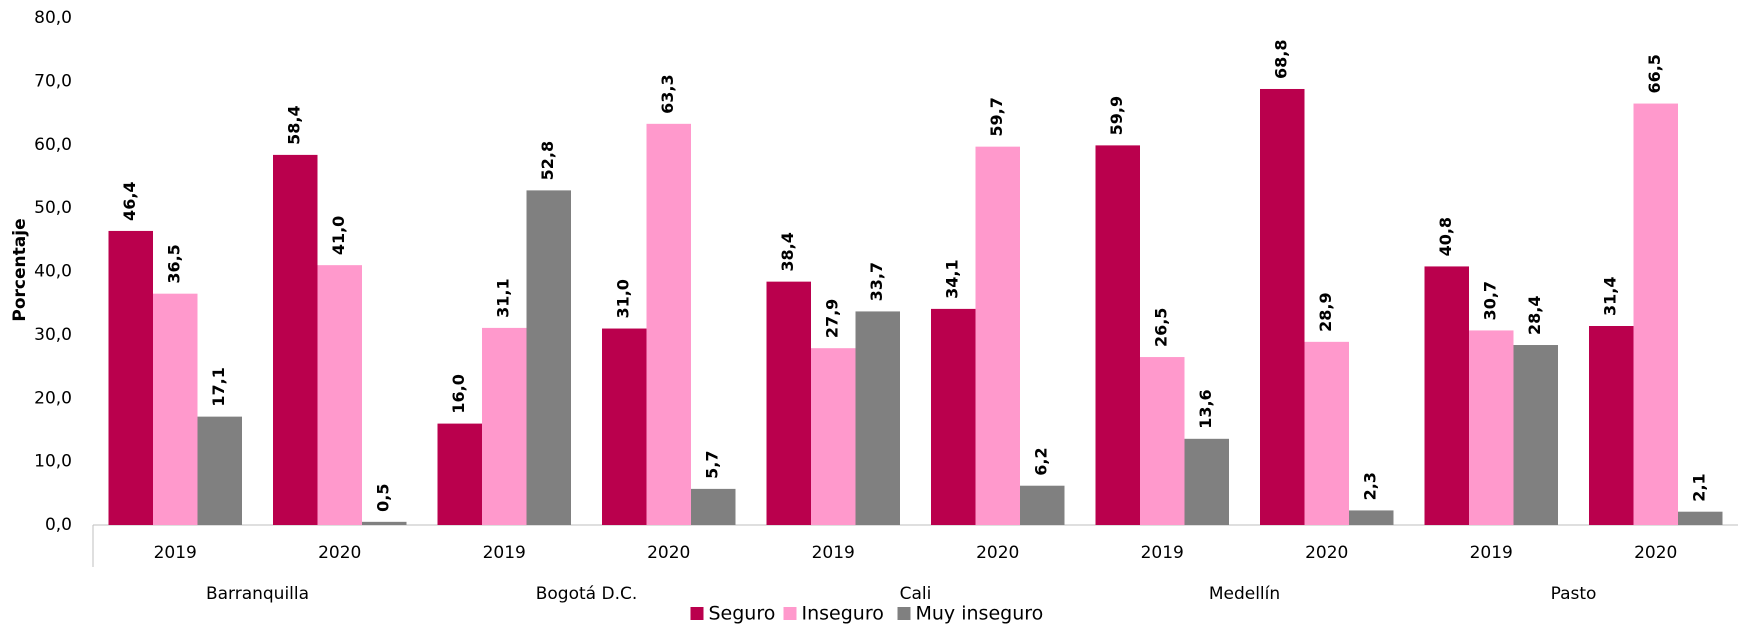  What do you see at coordinates (712, 465) in the screenshot?
I see `data-label: 5,7` at bounding box center [712, 465].